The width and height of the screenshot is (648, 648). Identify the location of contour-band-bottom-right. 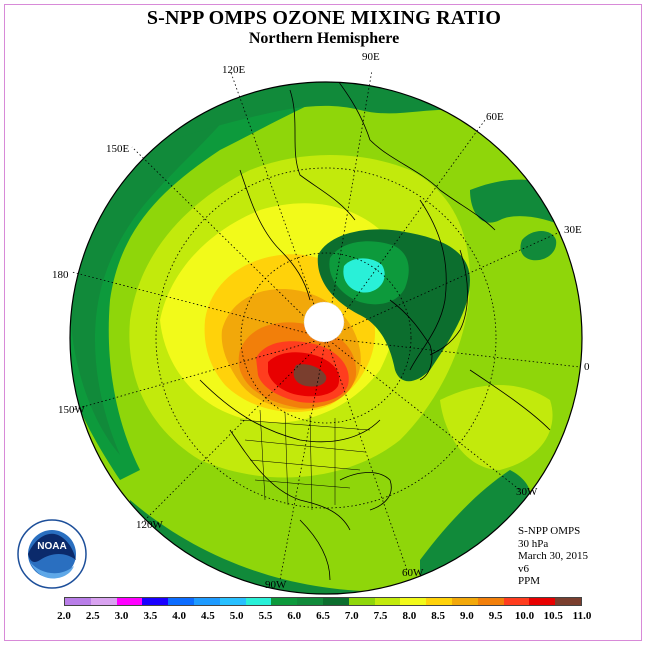
(475, 530).